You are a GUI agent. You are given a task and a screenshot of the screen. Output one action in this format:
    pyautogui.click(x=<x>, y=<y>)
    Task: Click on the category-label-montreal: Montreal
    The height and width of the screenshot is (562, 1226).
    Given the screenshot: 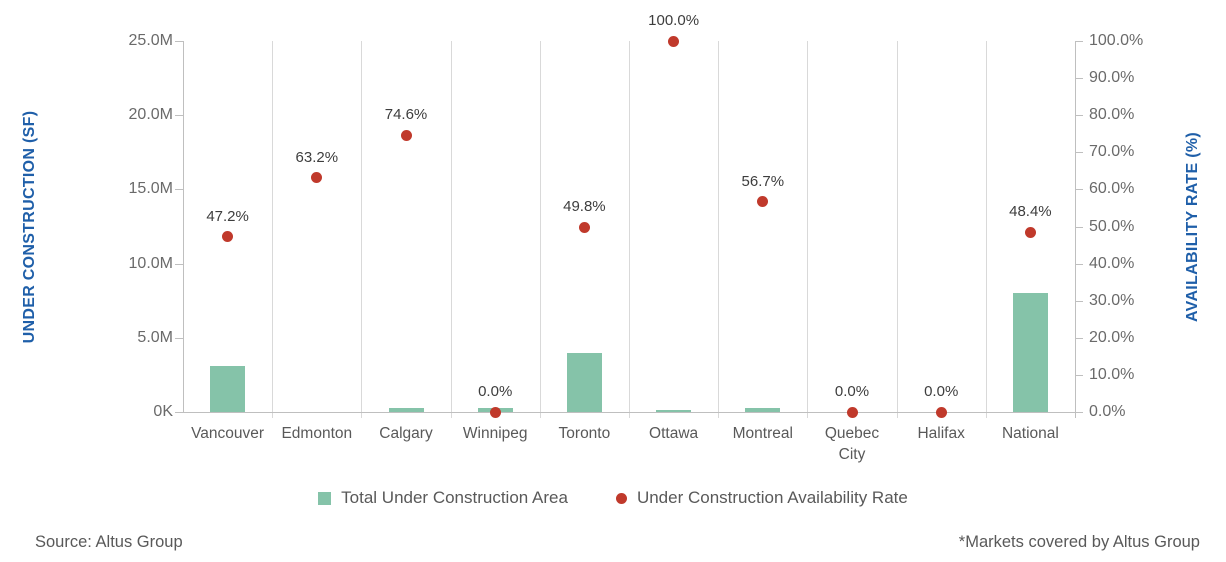 What is the action you would take?
    pyautogui.click(x=762, y=433)
    